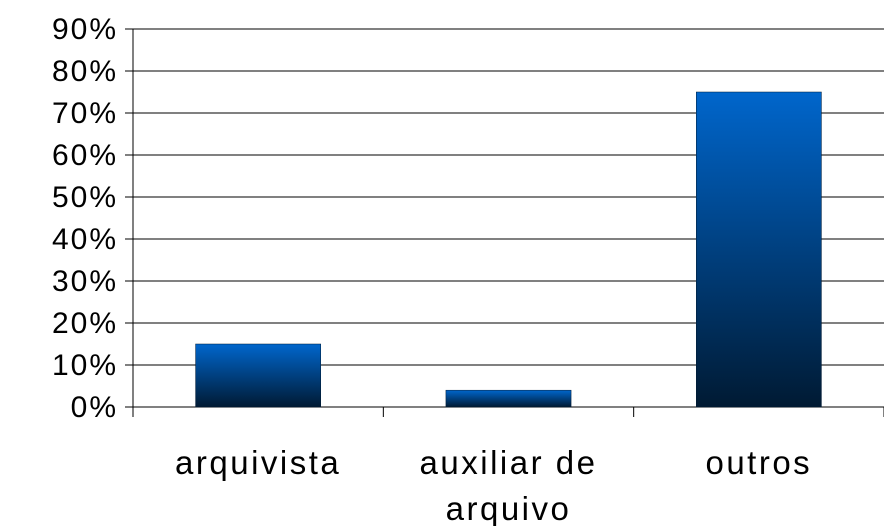  What do you see at coordinates (85, 113) in the screenshot?
I see `y-tick-label: 70%` at bounding box center [85, 113].